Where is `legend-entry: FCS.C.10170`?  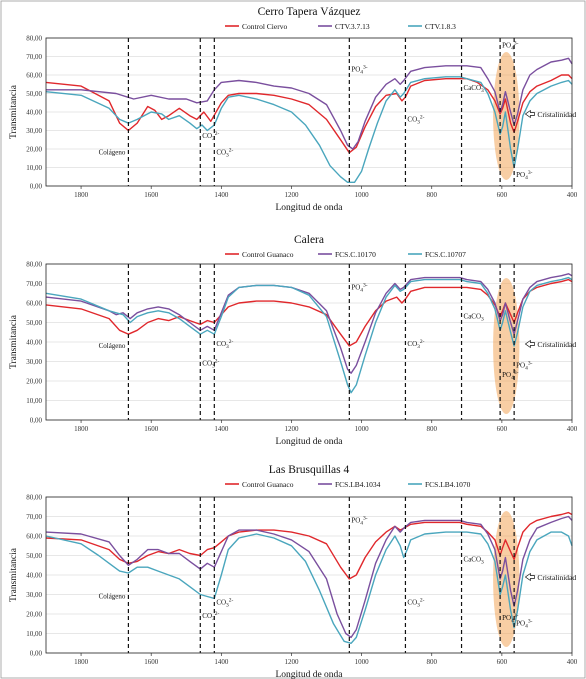 legend-entry: FCS.C.10170 is located at coordinates (355, 254).